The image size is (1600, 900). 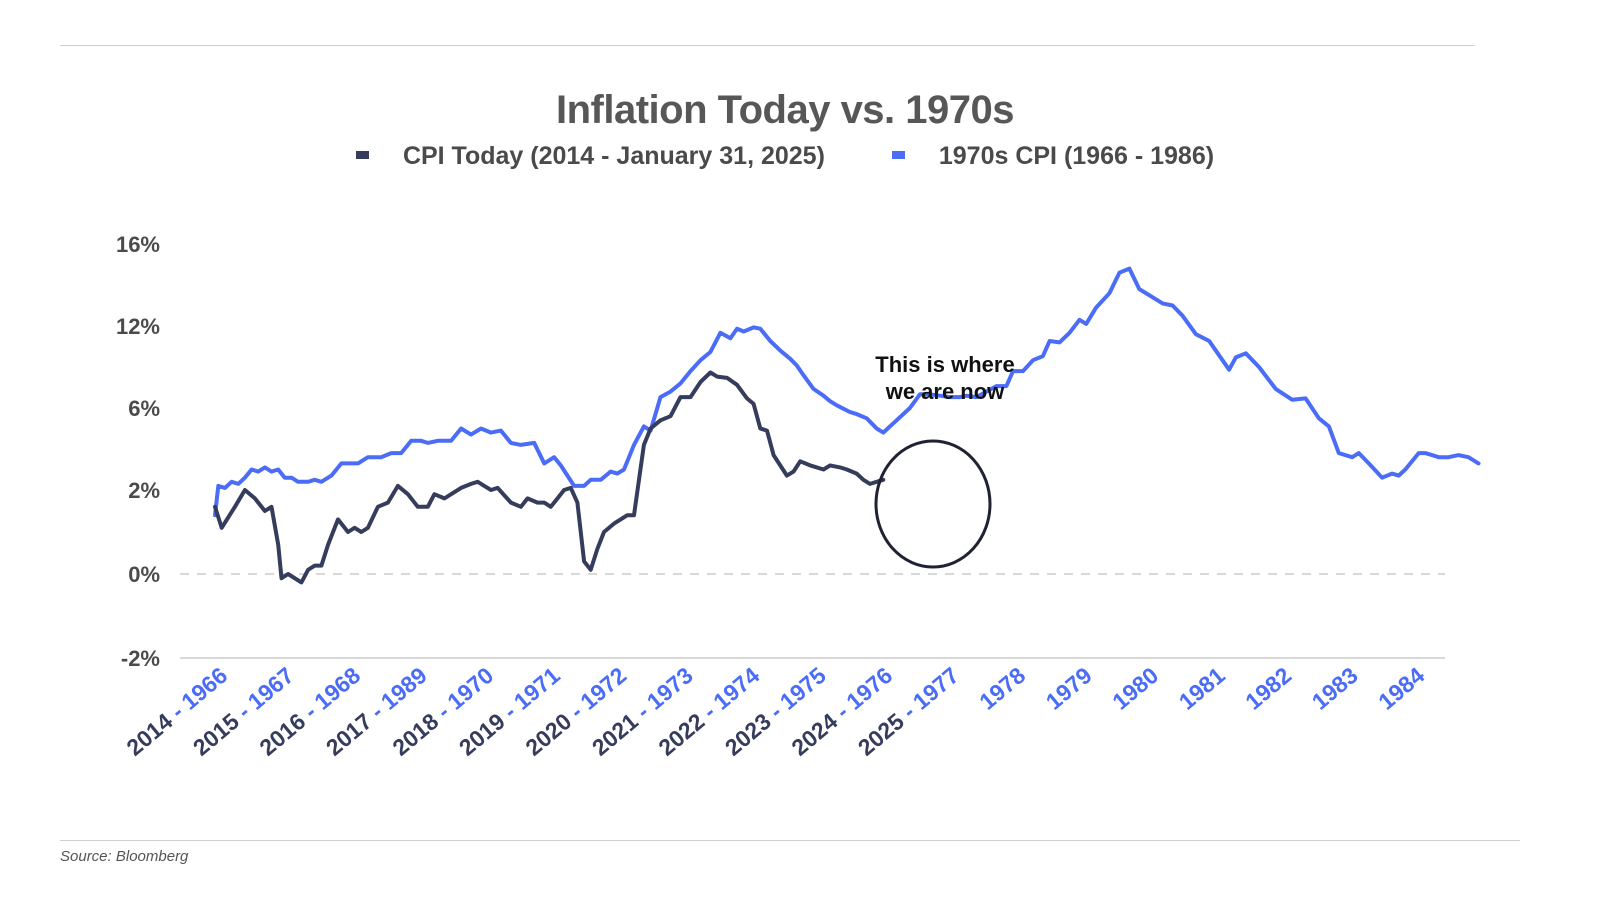 I want to click on source-note: Source: Bloomberg, so click(x=124, y=856).